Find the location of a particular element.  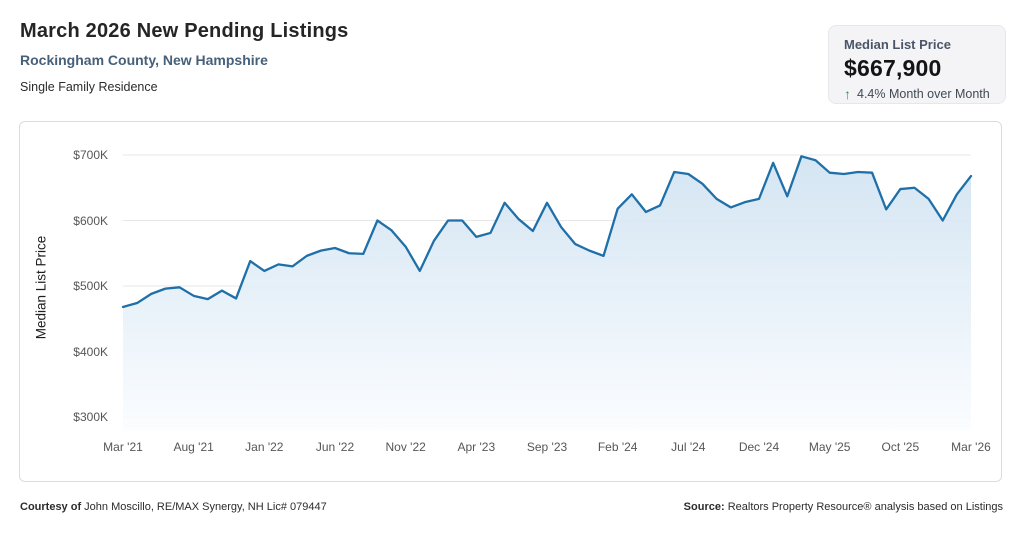

x-axis-tick-label: Apr '23 is located at coordinates (476, 447).